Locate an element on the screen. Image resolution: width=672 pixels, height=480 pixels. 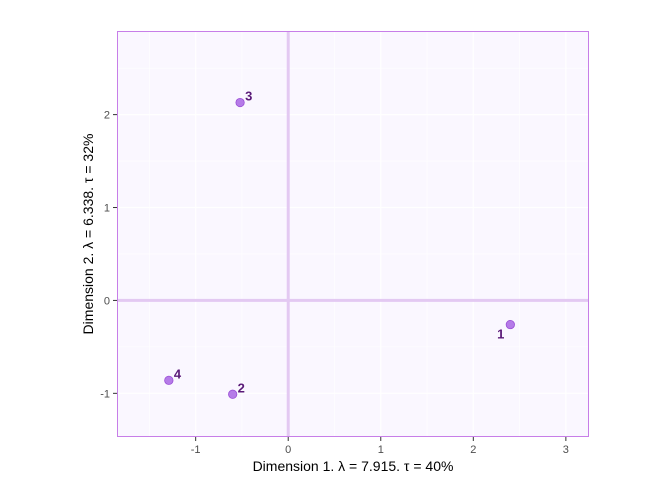
y-tick-label: 0 is located at coordinates (107, 301).